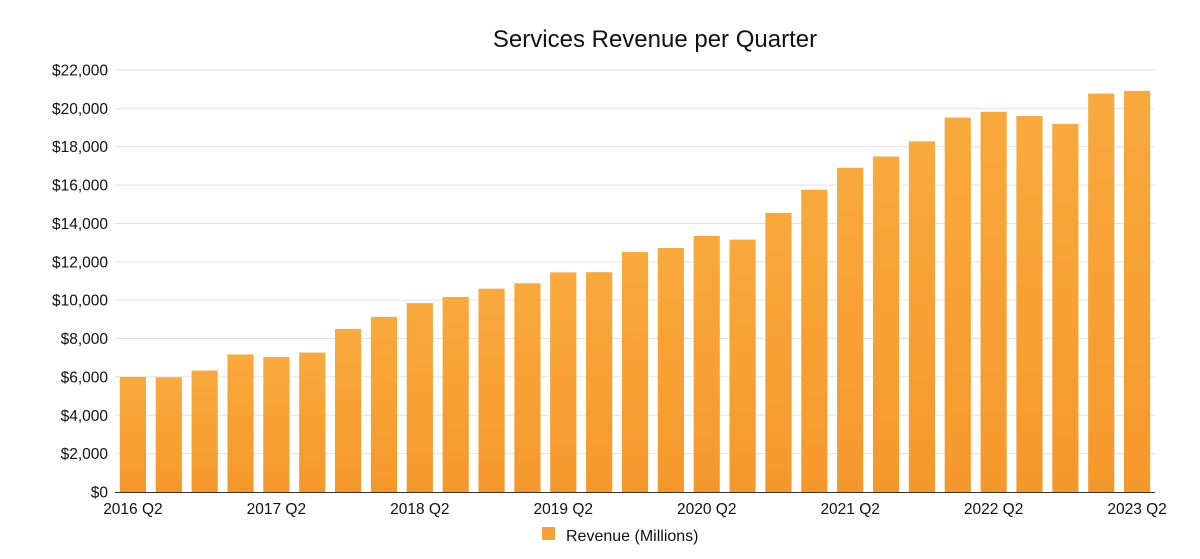 The image size is (1200, 559). Describe the element at coordinates (993, 509) in the screenshot. I see `x-tick-label: 2022 Q2` at that location.